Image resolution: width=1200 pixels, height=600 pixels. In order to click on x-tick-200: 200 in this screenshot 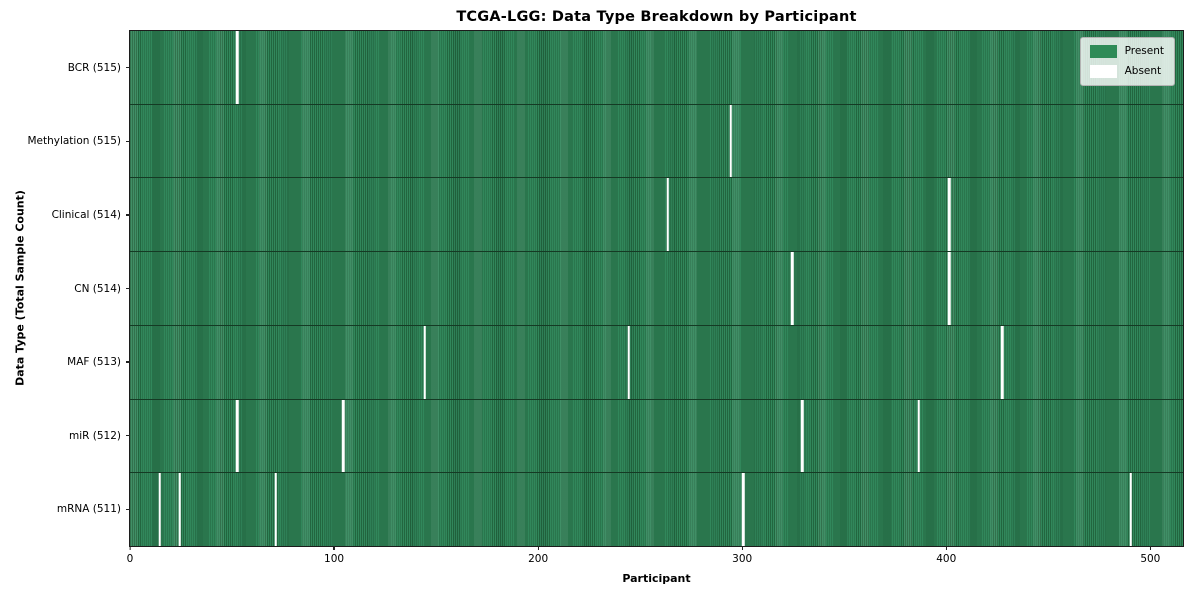, I will do `click(538, 555)`.